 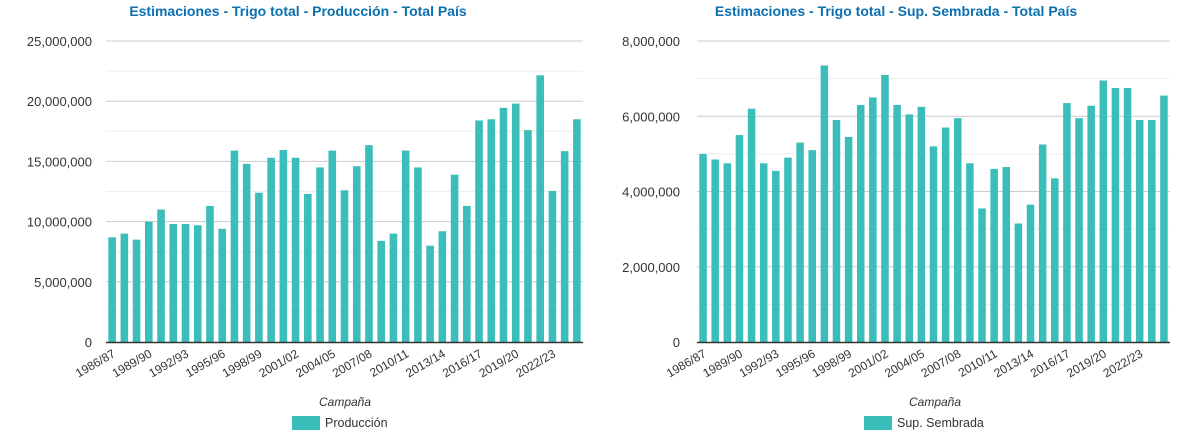 I want to click on legend-item-produccion: Producción, so click(x=340, y=423).